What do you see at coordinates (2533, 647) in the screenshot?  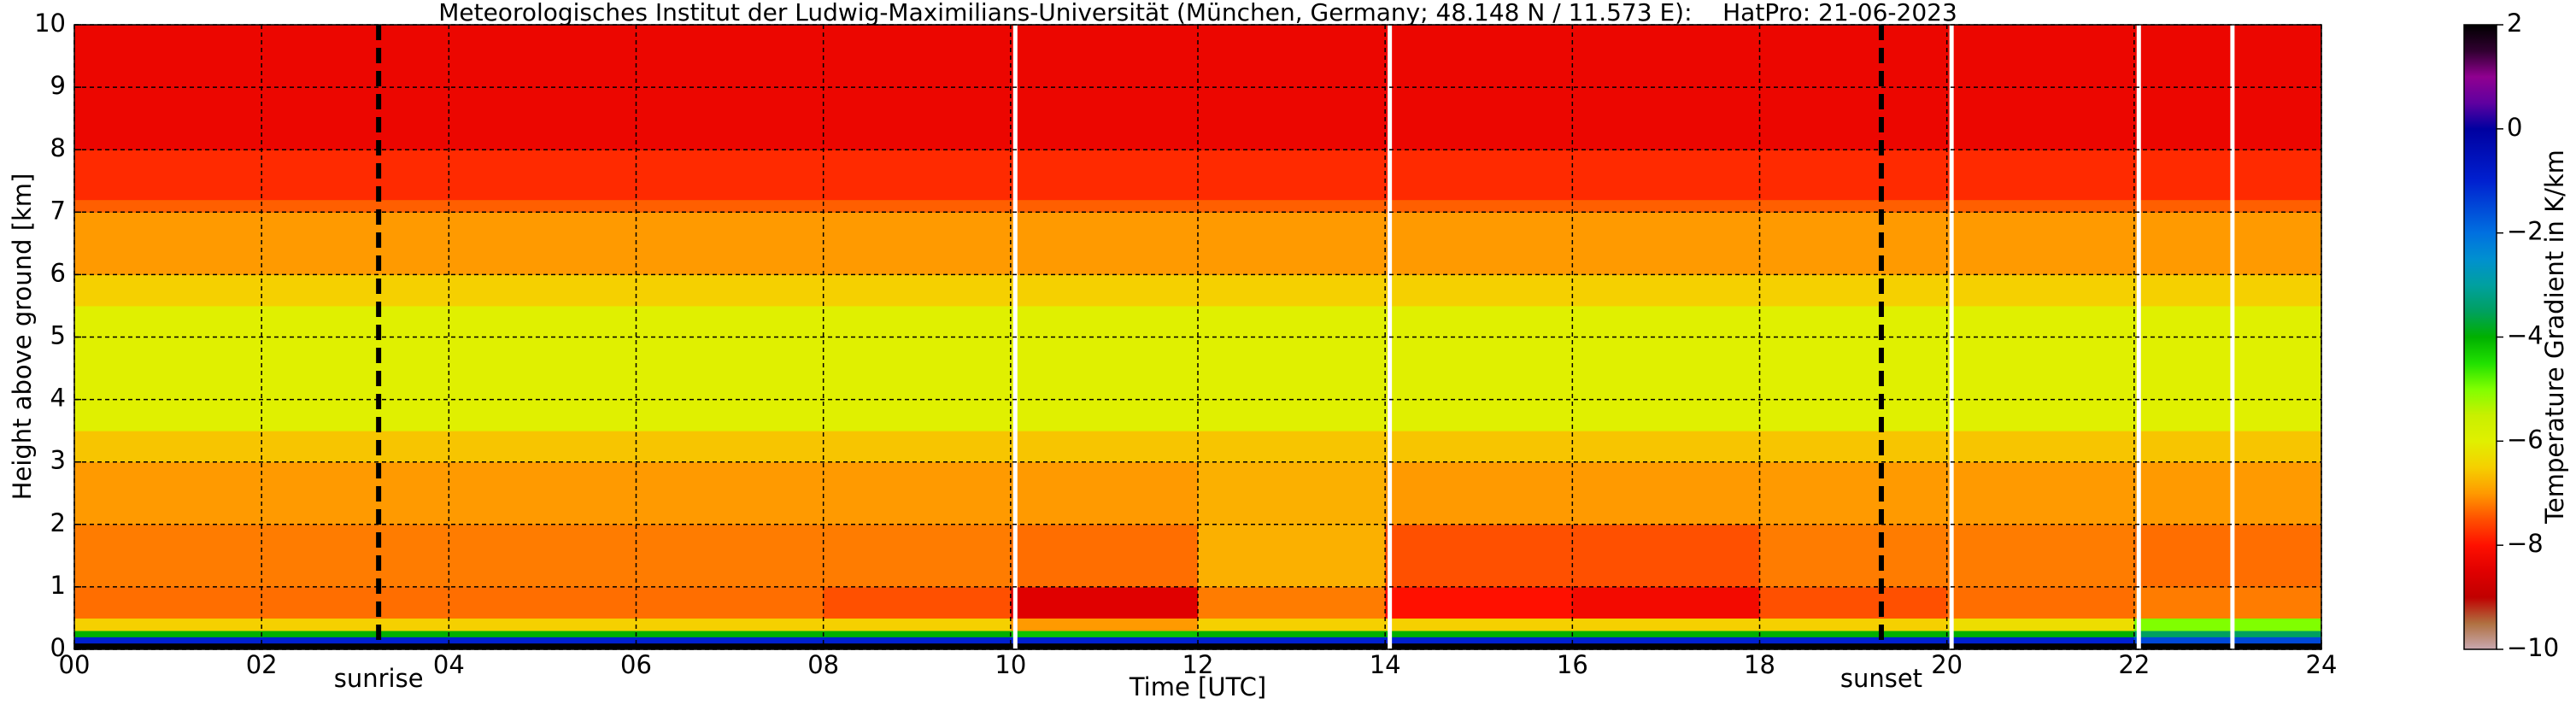 I see `colorbar-tick-label: −10` at bounding box center [2533, 647].